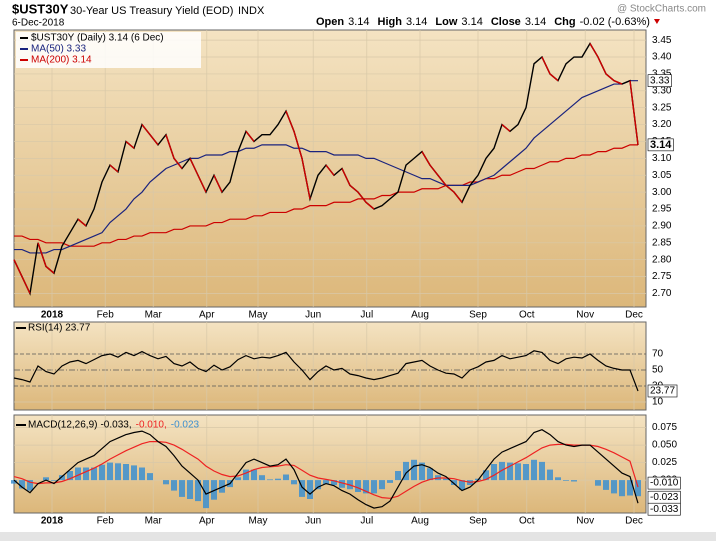 The height and width of the screenshot is (541, 716). Describe the element at coordinates (258, 521) in the screenshot. I see `x-tick-label: May` at that location.